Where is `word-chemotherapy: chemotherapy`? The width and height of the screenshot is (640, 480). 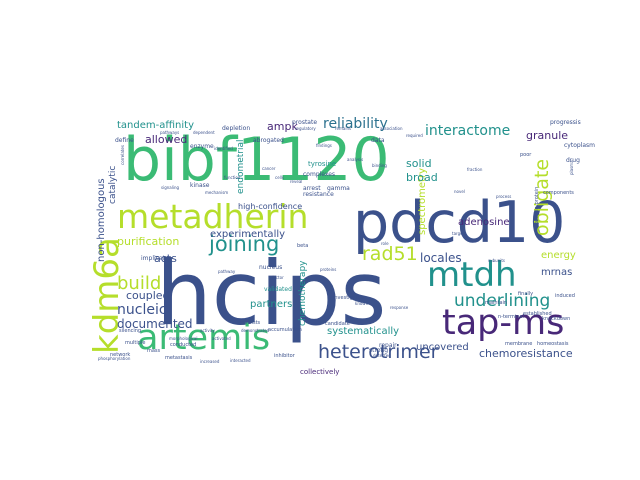
word-chemotherapy: chemotherapy is located at coordinates (303, 293).